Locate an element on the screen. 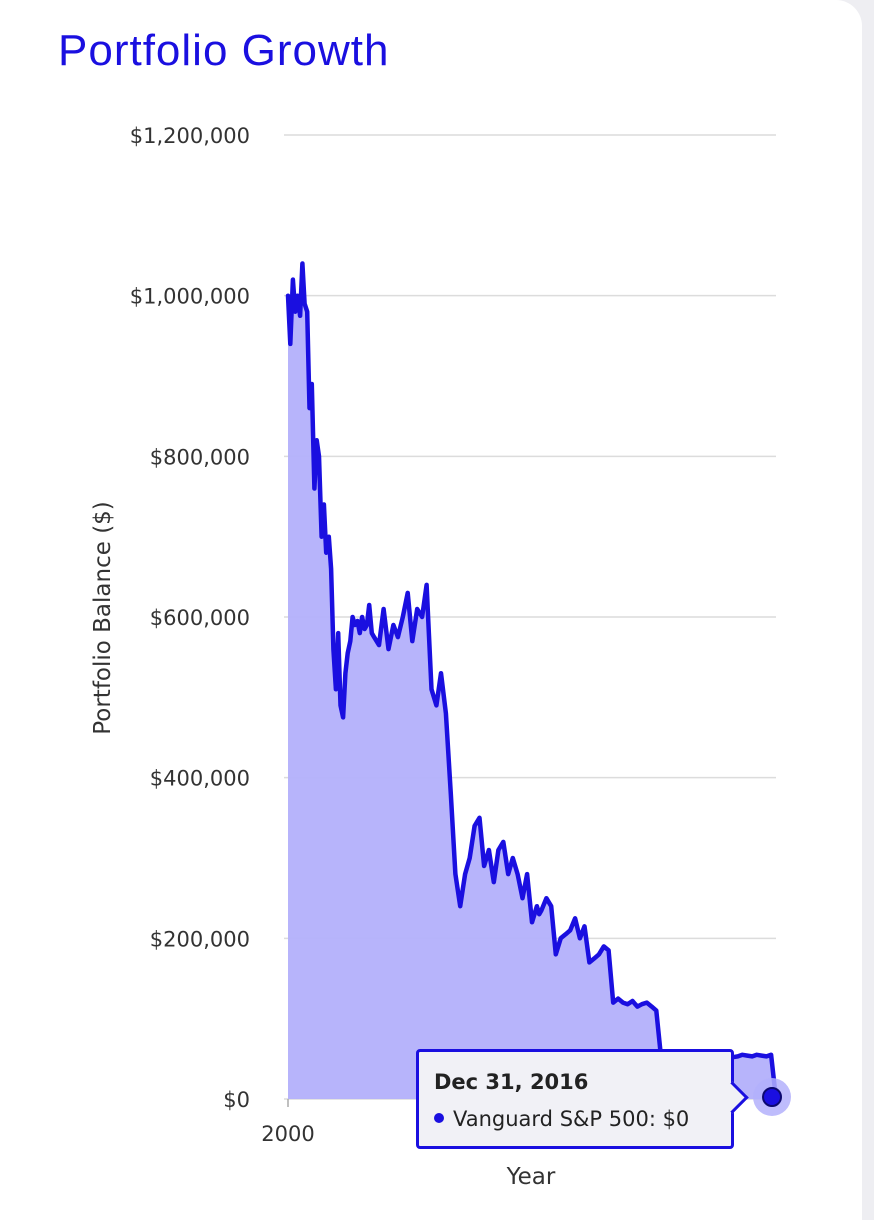  data-tooltip: Dec 31, 2016 Vanguard S&P 500: $0 is located at coordinates (582, 1099).